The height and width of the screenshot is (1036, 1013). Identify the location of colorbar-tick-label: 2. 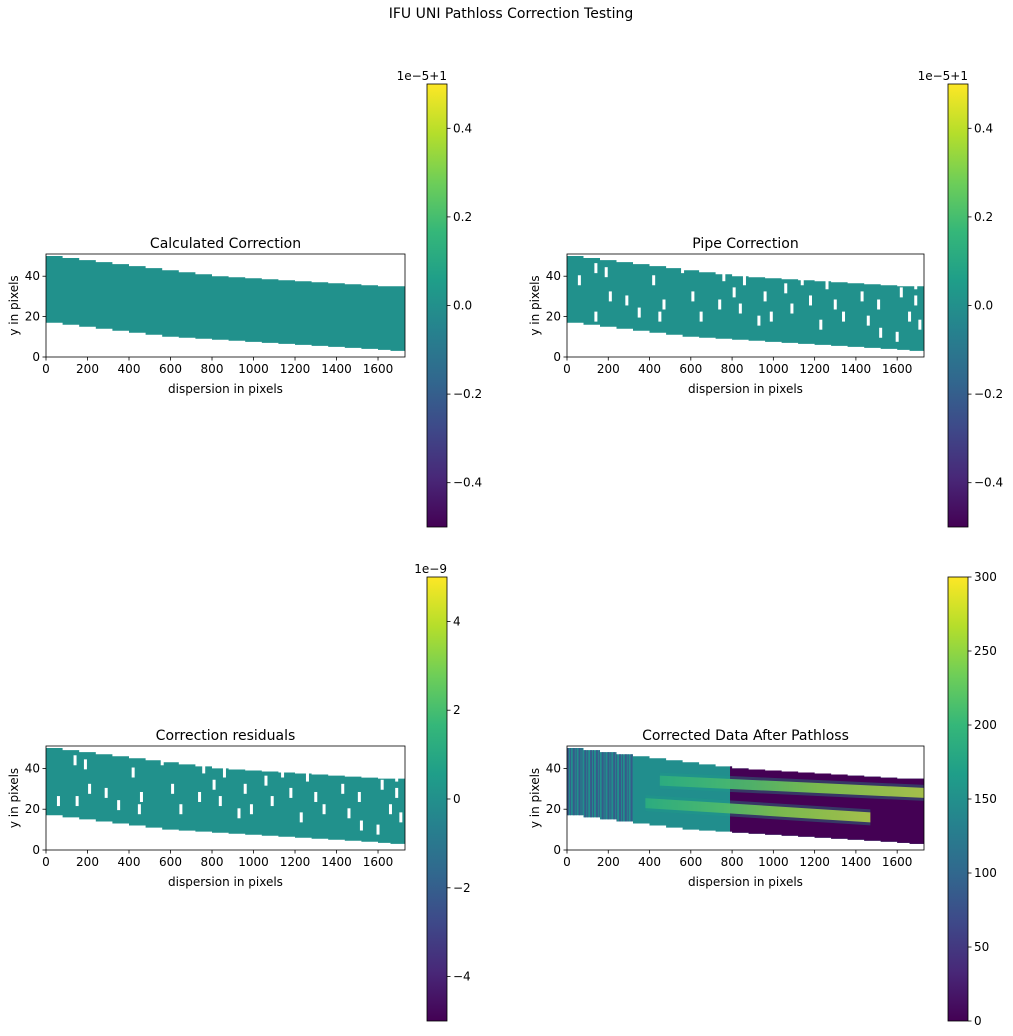
(457, 710).